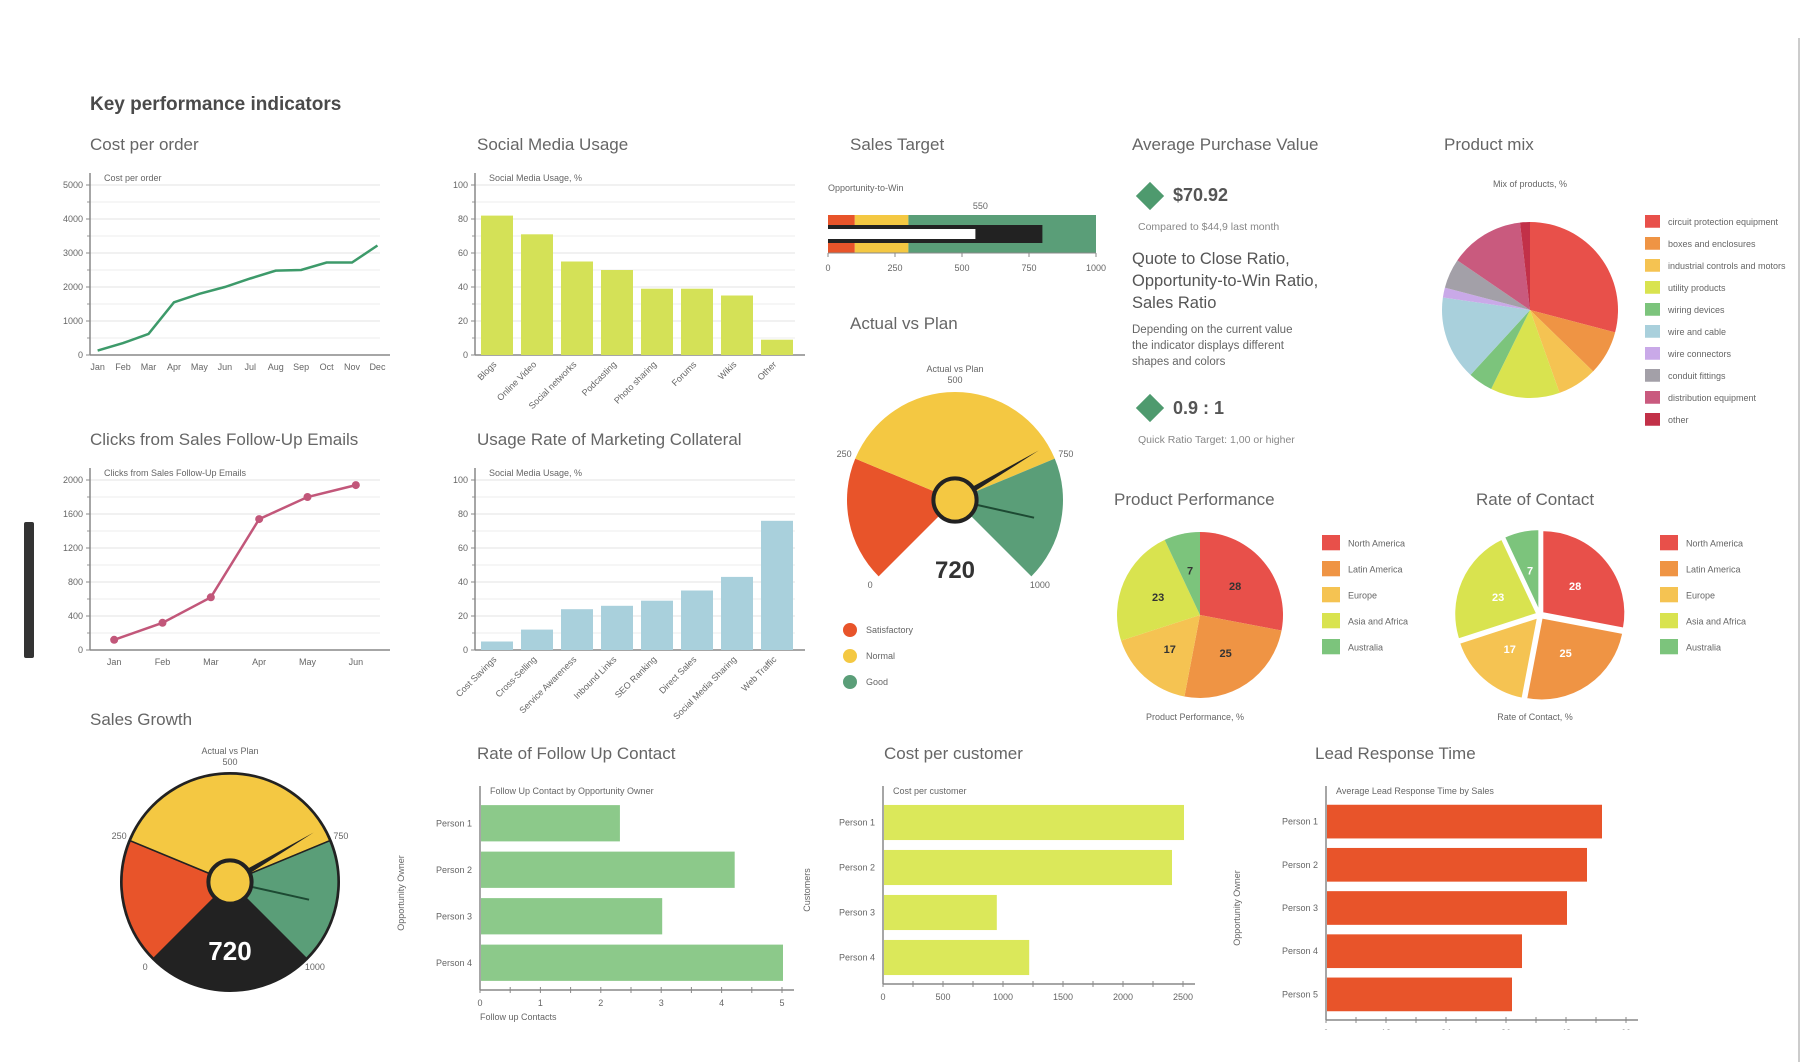  Describe the element at coordinates (463, 219) in the screenshot. I see `y-tick-label: 80` at that location.